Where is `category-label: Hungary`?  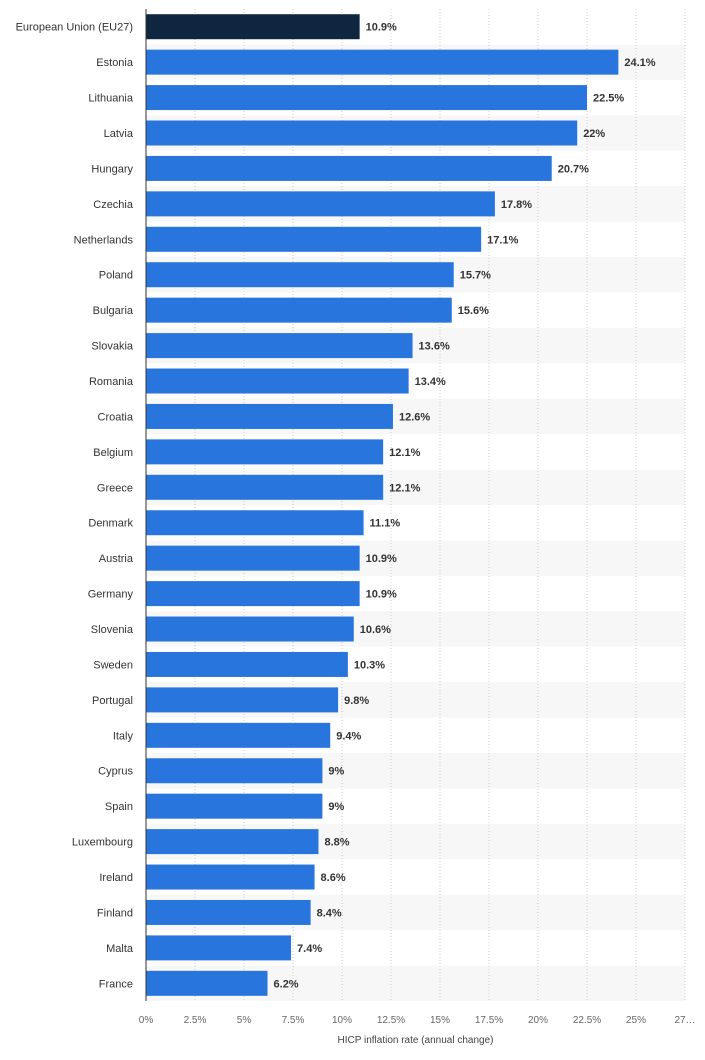
category-label: Hungary is located at coordinates (112, 169).